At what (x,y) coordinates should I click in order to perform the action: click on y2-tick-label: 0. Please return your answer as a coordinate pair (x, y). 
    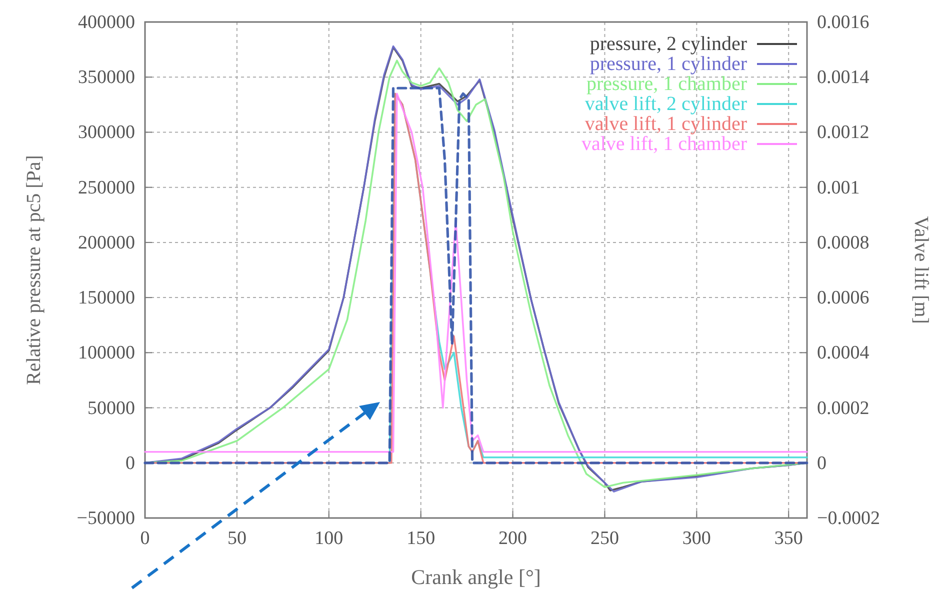
    Looking at the image, I should click on (821, 463).